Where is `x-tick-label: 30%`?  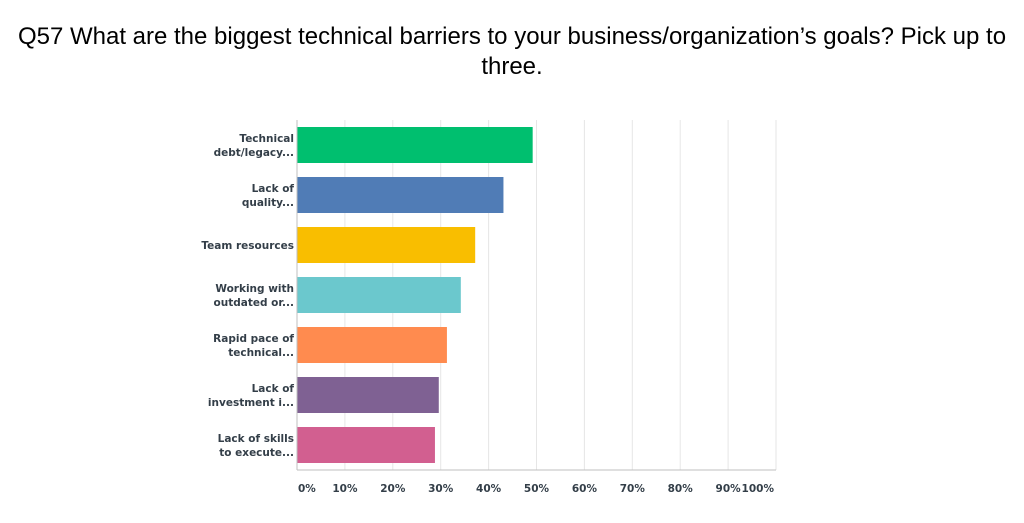 x-tick-label: 30% is located at coordinates (441, 489).